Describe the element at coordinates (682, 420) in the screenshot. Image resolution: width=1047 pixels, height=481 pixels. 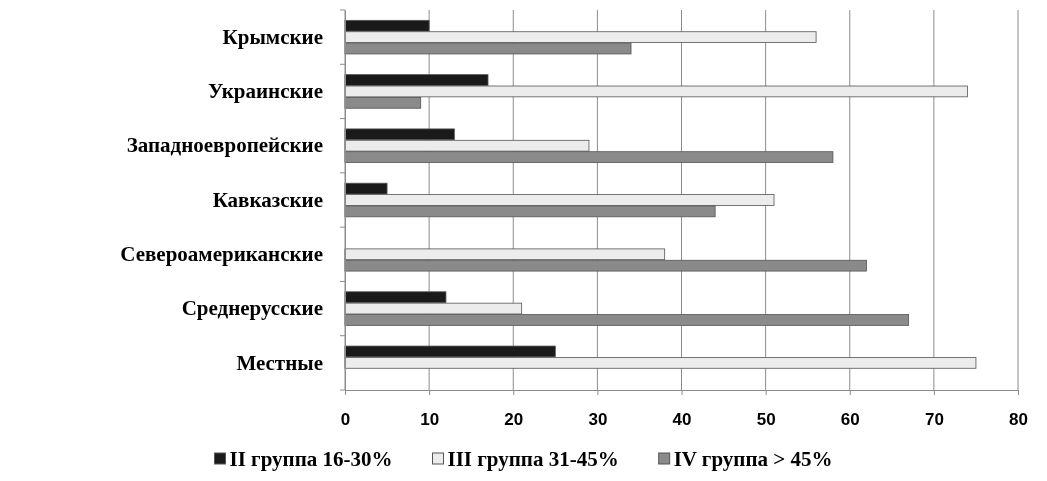
I see `x-tick-label: 40` at that location.